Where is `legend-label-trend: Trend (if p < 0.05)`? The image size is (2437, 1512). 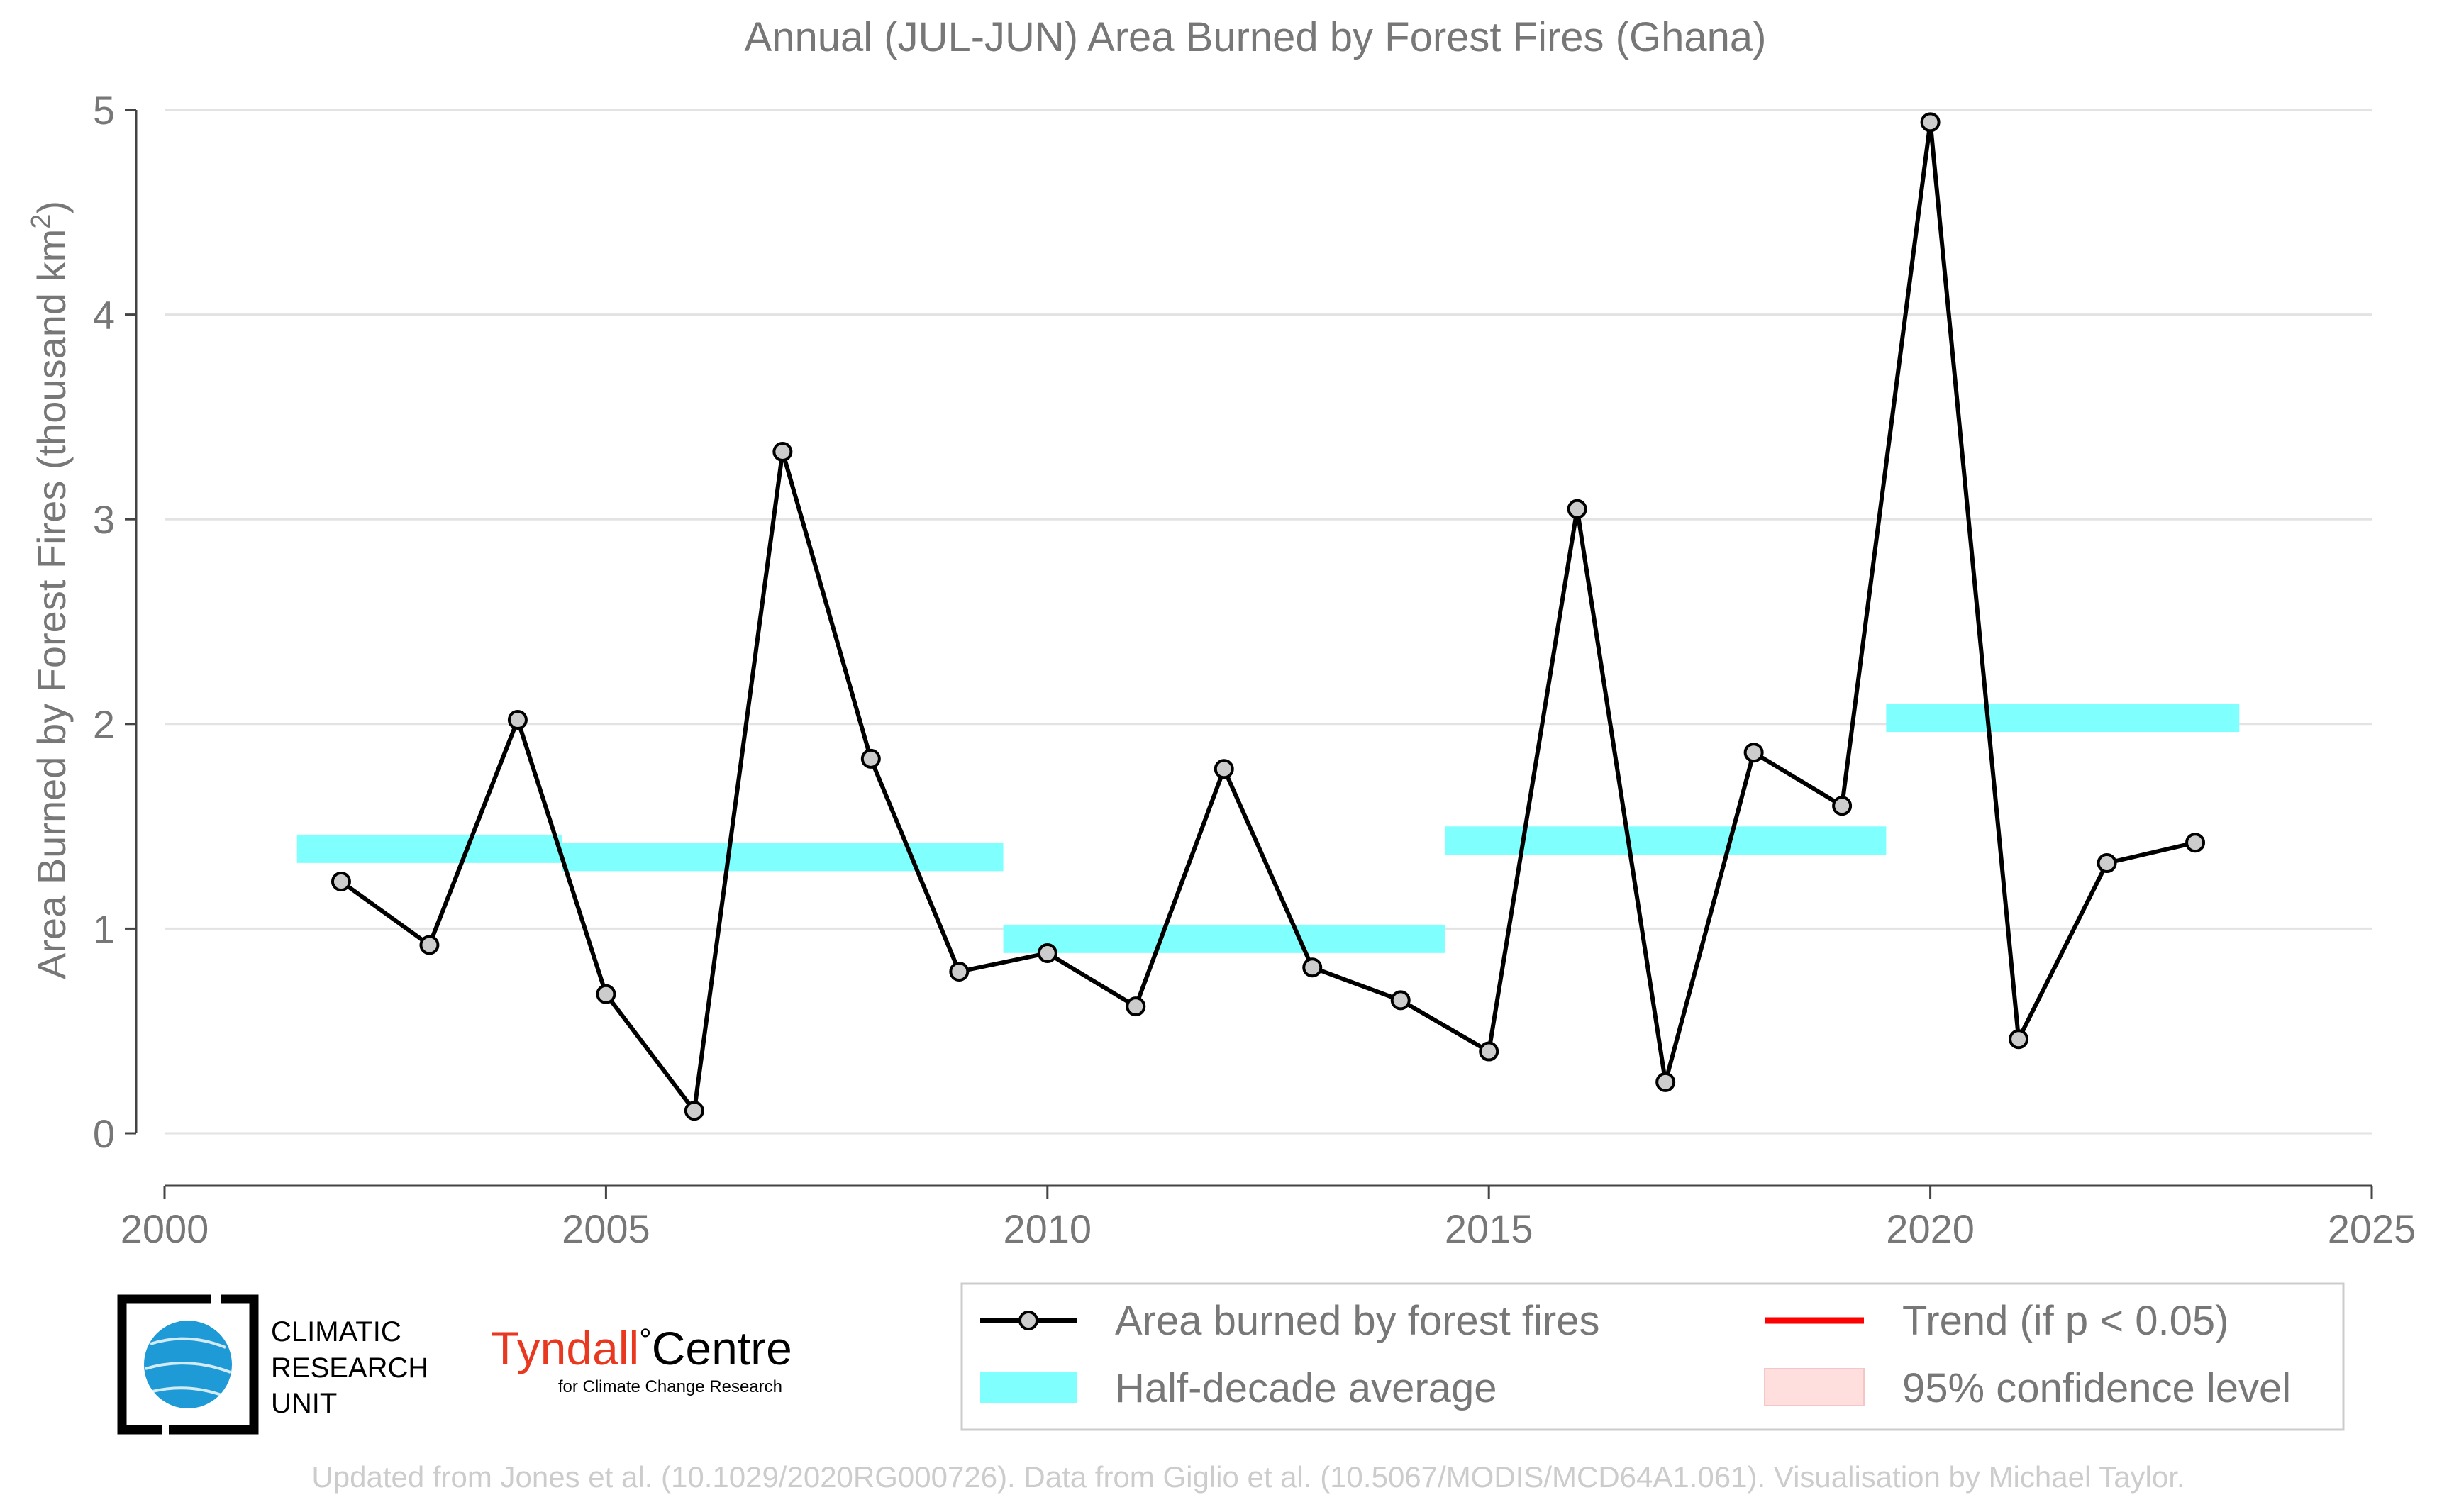
legend-label-trend: Trend (if p < 0.05) is located at coordinates (2065, 1321).